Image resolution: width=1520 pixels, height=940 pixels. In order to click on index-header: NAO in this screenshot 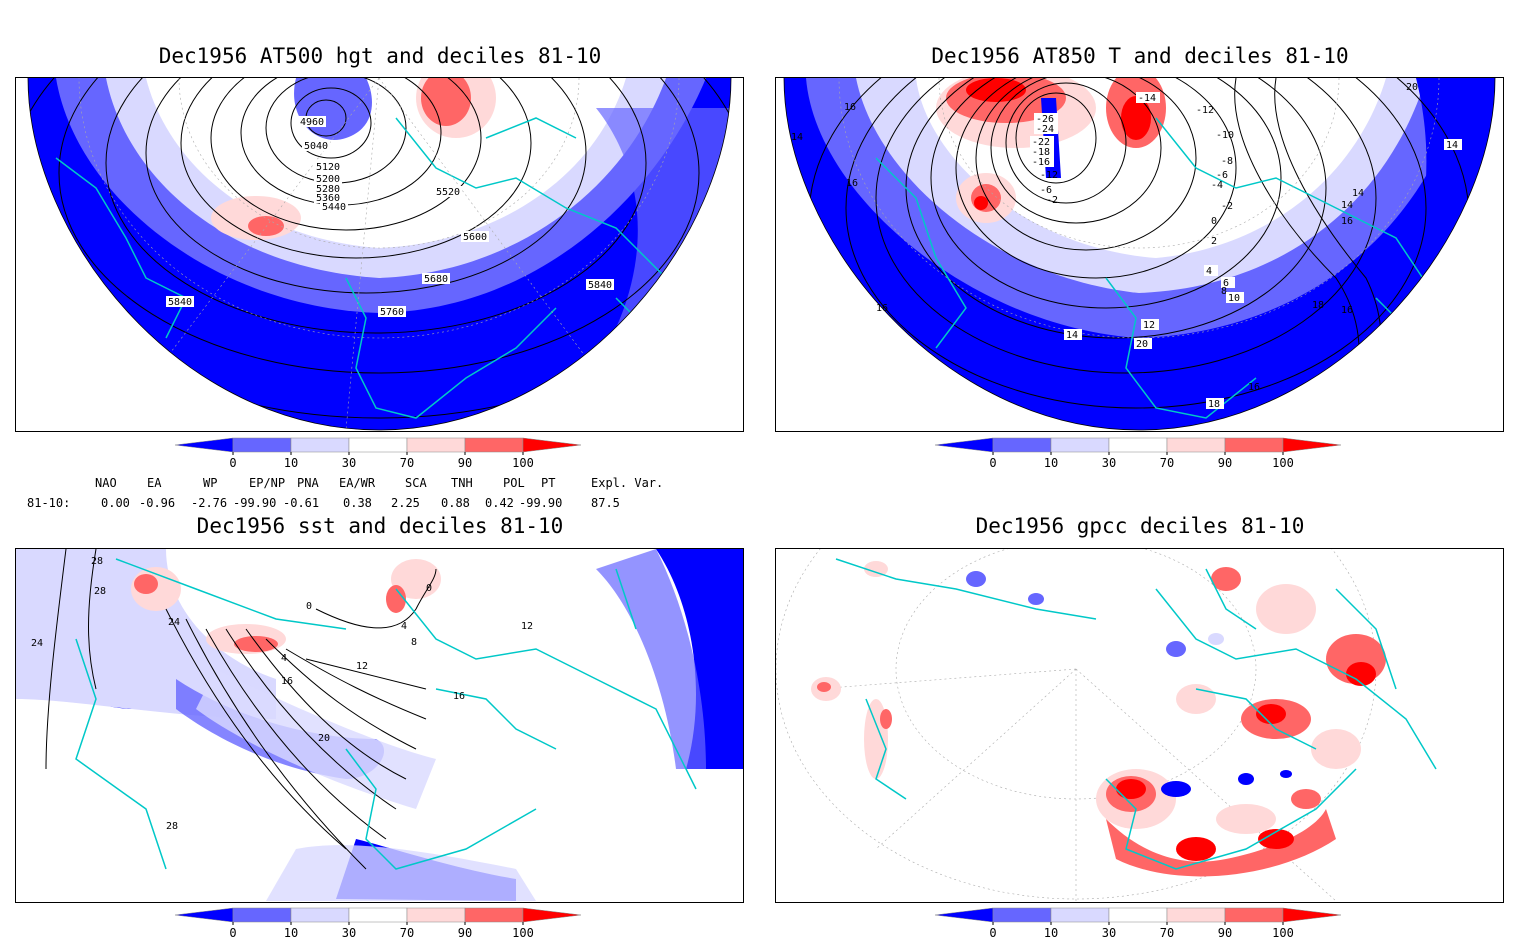, I will do `click(106, 483)`.